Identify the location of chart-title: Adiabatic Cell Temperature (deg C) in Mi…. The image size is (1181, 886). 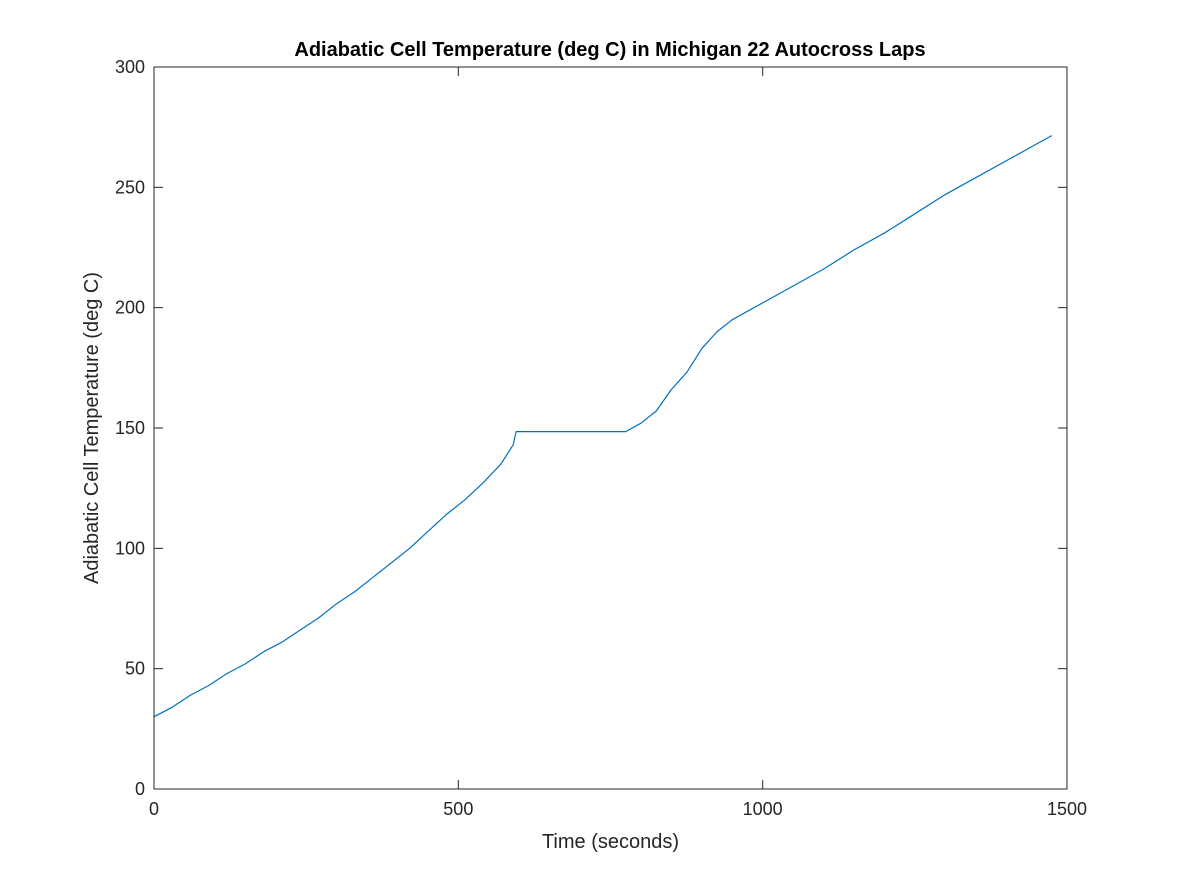
(609, 50).